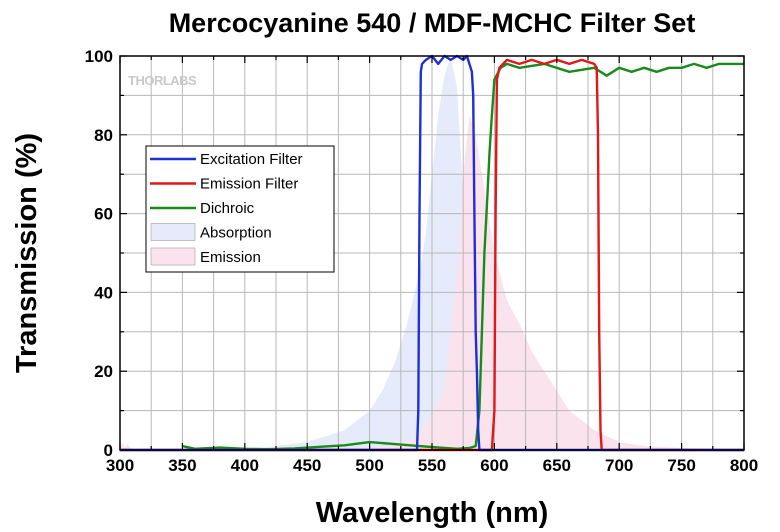 The width and height of the screenshot is (780, 532). Describe the element at coordinates (432, 513) in the screenshot. I see `x-axis-label: Wavelength (nm)` at that location.